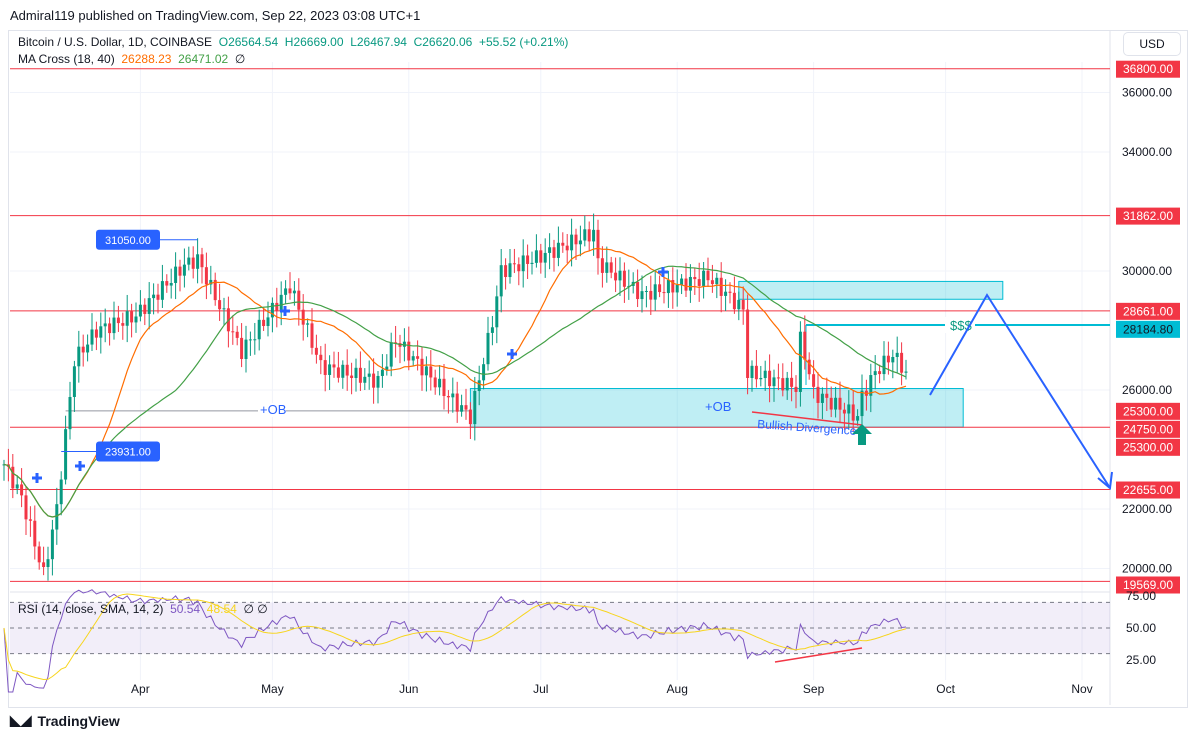  I want to click on rsi-tick-label: 75.00, so click(1141, 596).